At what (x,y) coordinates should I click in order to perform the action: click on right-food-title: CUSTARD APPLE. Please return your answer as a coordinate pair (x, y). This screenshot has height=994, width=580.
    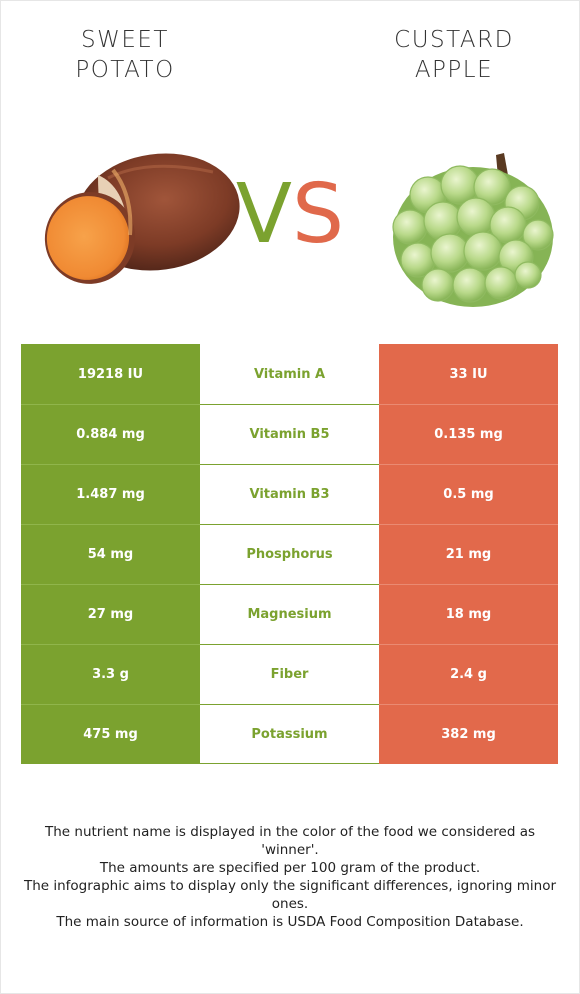
    Looking at the image, I should click on (454, 55).